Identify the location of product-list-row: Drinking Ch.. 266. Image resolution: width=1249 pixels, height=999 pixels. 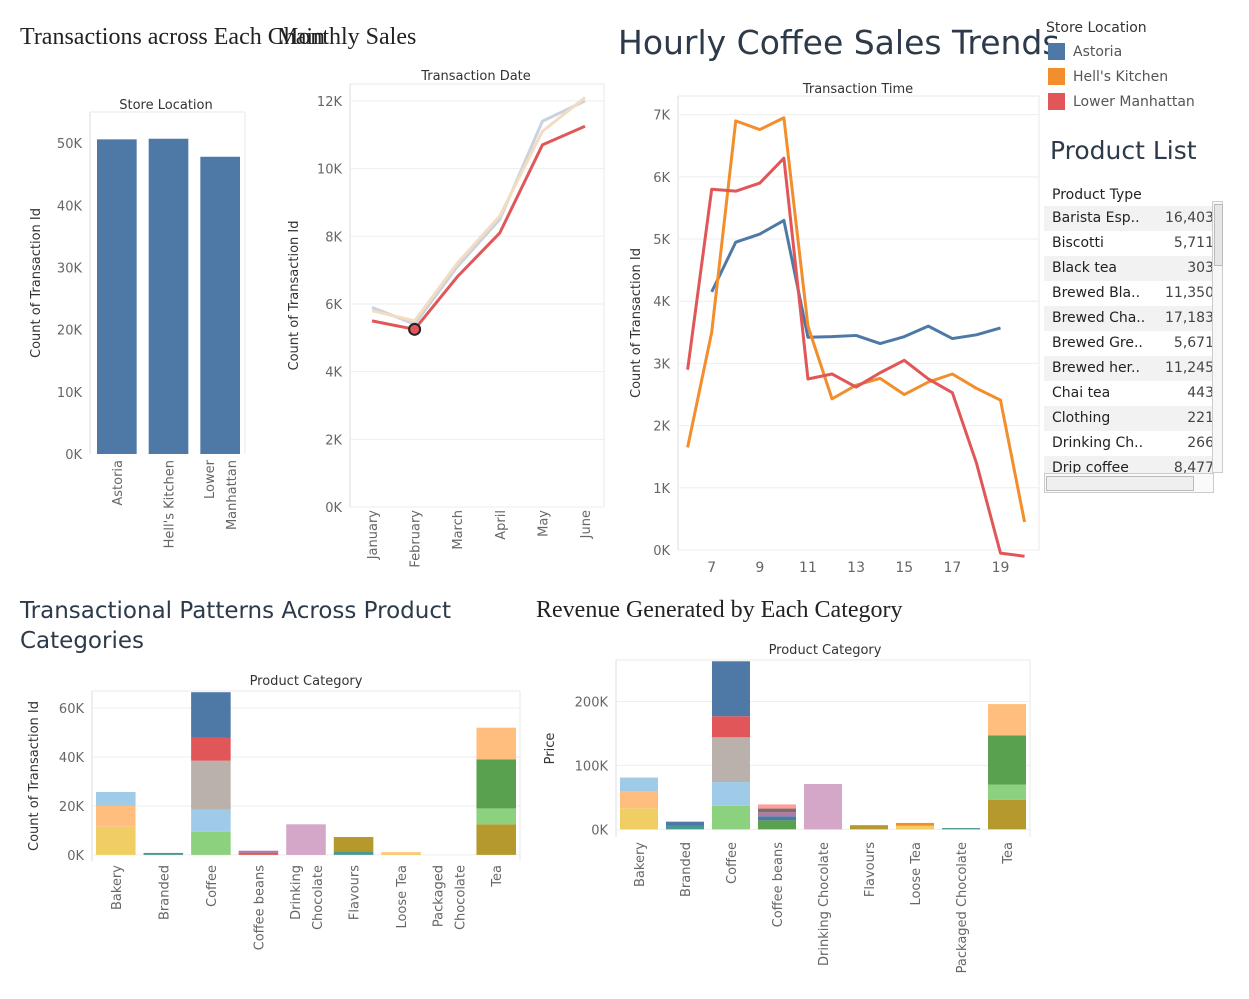
(1129, 443).